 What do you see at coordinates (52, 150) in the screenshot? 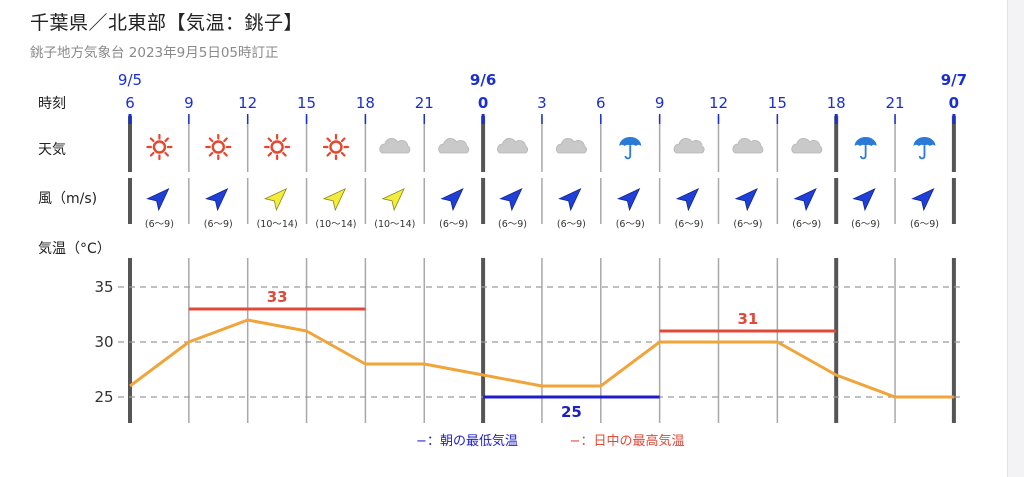
I see `row-label-weather: 天気` at bounding box center [52, 150].